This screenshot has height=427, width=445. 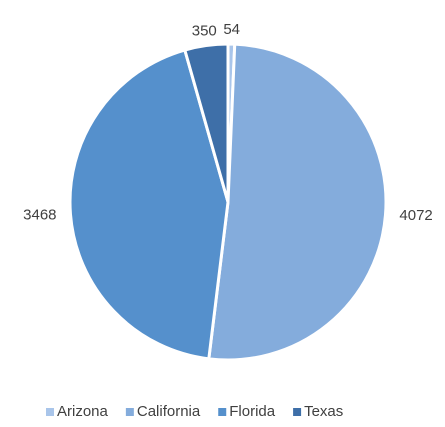 What do you see at coordinates (252, 411) in the screenshot?
I see `legend-label: Florida` at bounding box center [252, 411].